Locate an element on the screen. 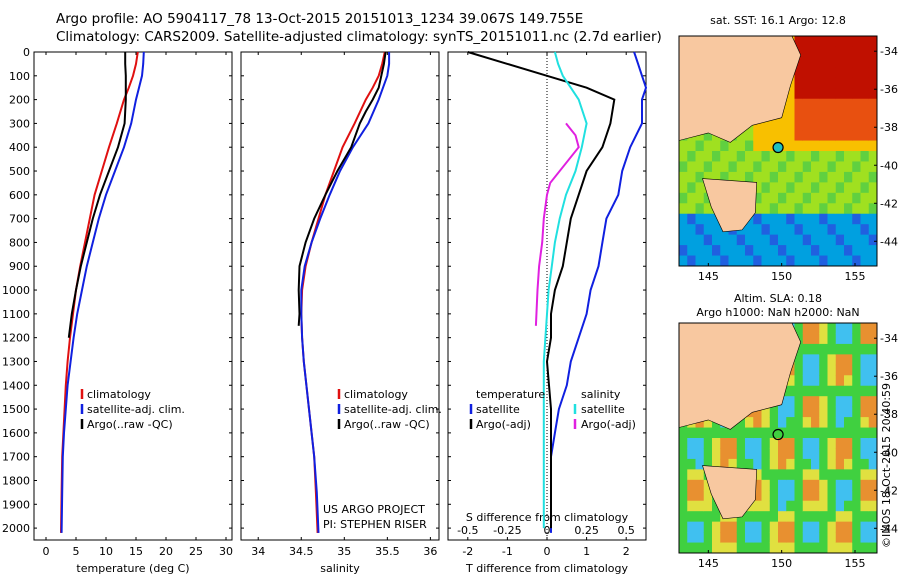 The image size is (900, 580). map-y-tick-label: -44 is located at coordinates (889, 528).